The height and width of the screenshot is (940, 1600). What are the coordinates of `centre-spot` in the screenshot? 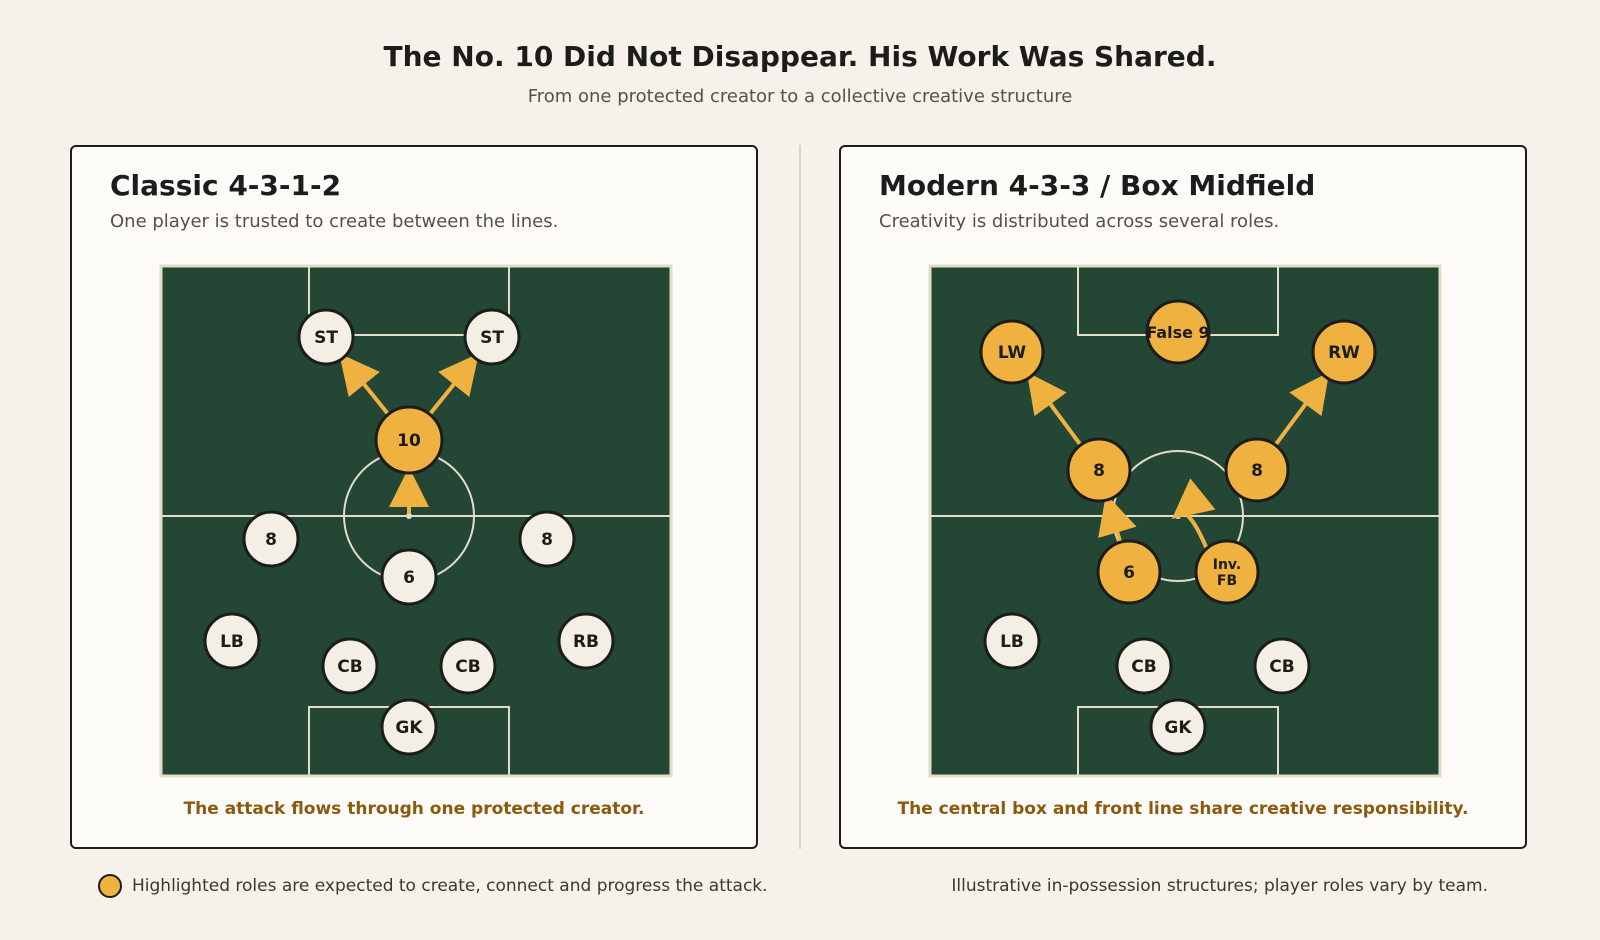 It's located at (409, 516).